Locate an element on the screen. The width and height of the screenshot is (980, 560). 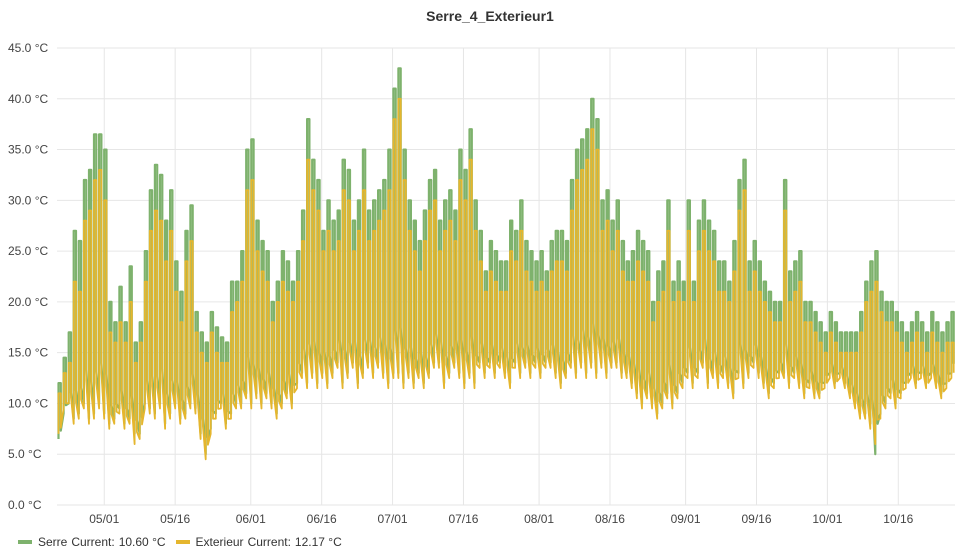
x-tick-label: 06/16 is located at coordinates (322, 519).